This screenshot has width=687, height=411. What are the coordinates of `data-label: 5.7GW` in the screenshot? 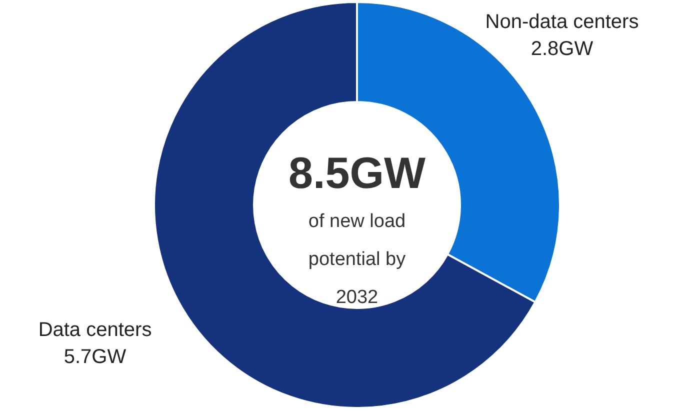 It's located at (95, 357).